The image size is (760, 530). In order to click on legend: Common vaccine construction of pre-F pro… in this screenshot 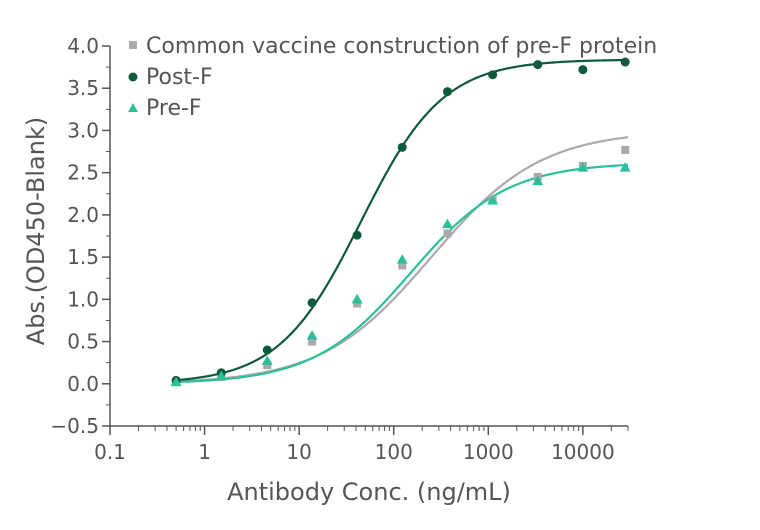, I will do `click(392, 77)`.